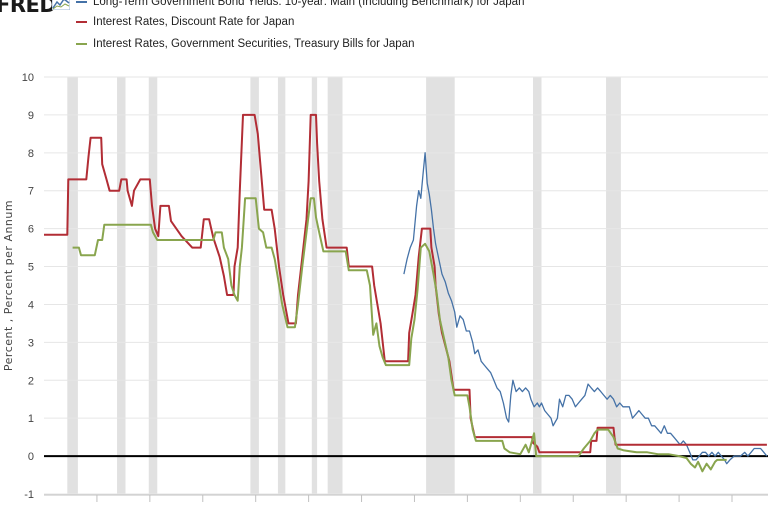 The height and width of the screenshot is (512, 768). I want to click on y-tick-label-3: 3, so click(31, 343).